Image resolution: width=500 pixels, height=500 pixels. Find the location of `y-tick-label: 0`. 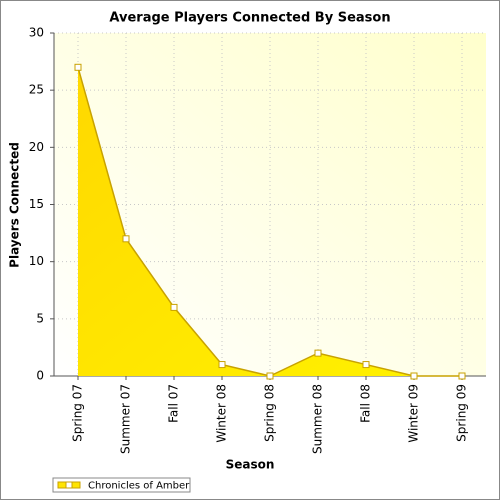

y-tick-label: 0 is located at coordinates (40, 376).